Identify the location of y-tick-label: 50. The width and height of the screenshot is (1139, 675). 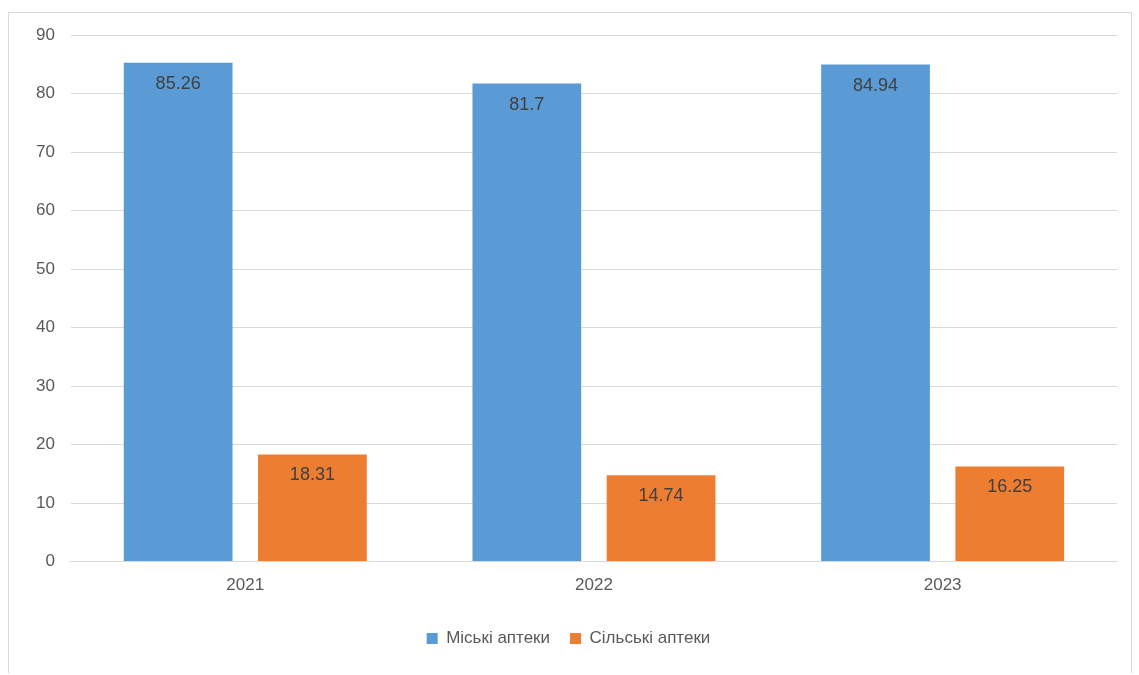
(45, 268).